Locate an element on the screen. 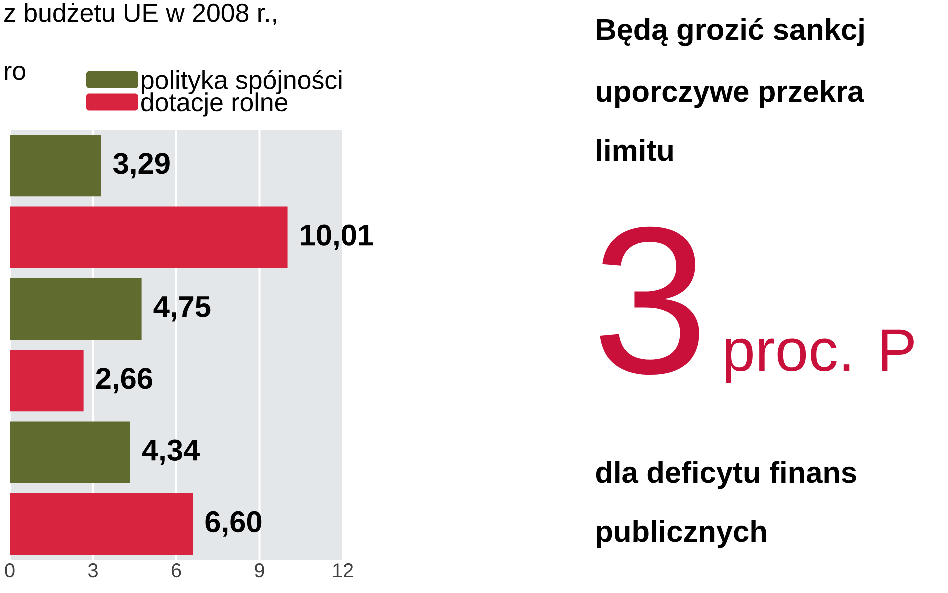  x-tick-label: 12 is located at coordinates (343, 571).